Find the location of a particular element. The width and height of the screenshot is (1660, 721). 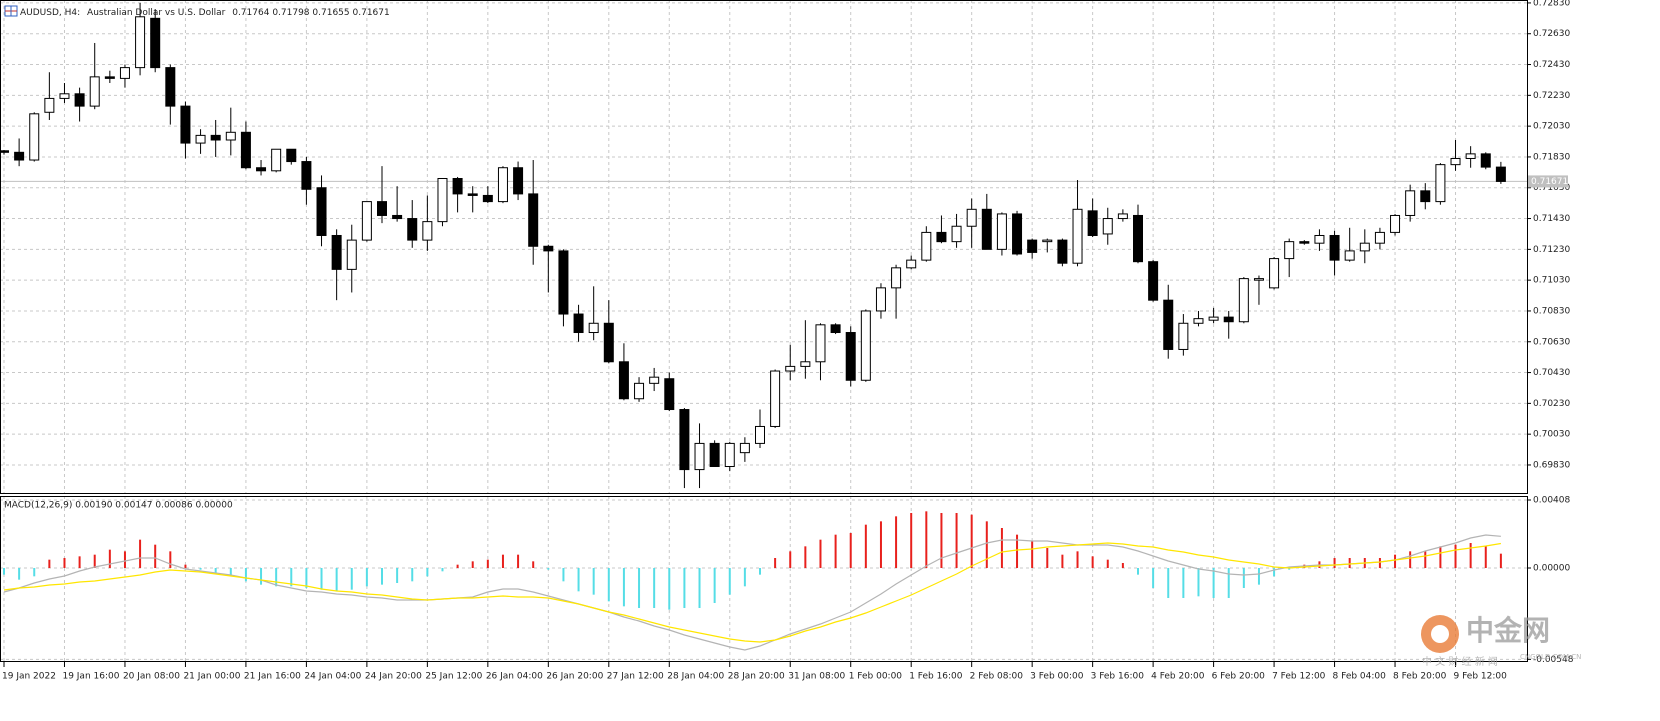

y-tick-label: -0.00548 is located at coordinates (1553, 660).